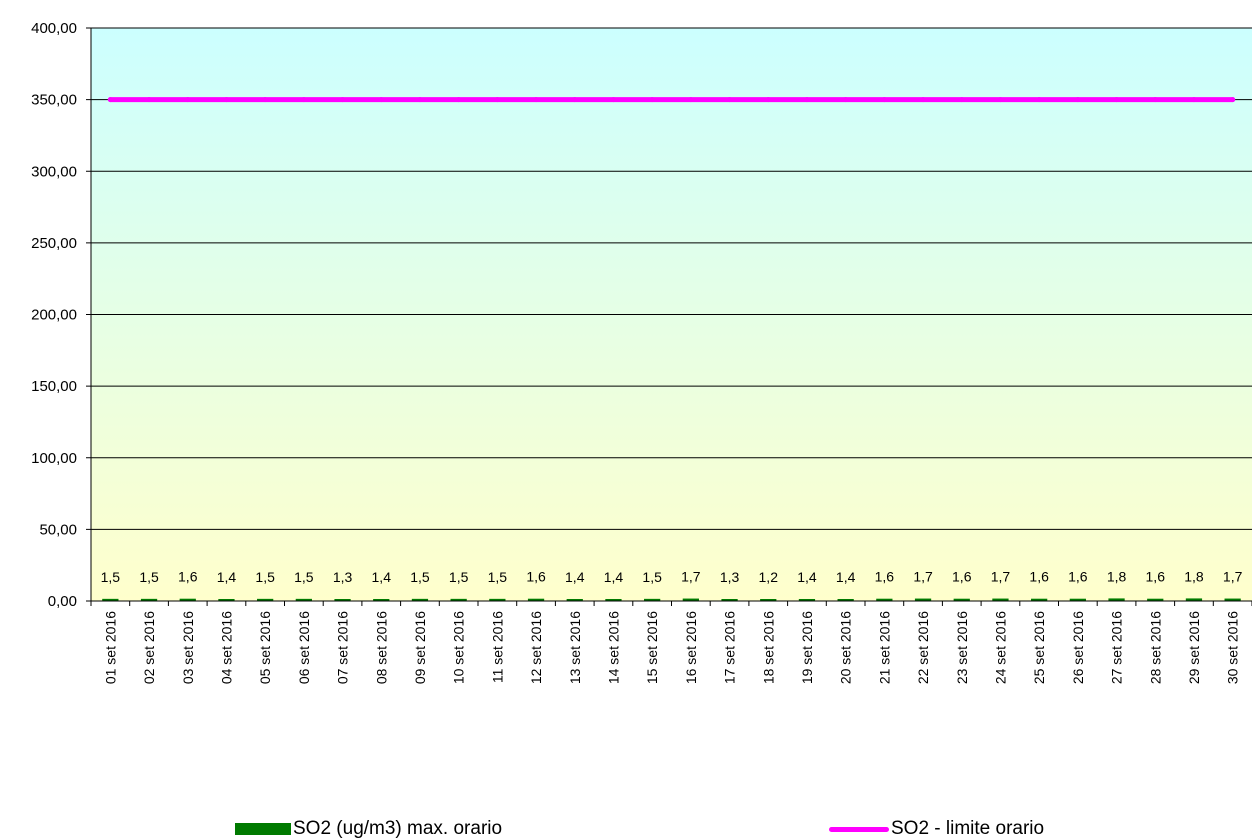 The width and height of the screenshot is (1252, 840). What do you see at coordinates (1155, 647) in the screenshot?
I see `x-tick-label: 28 set 2016` at bounding box center [1155, 647].